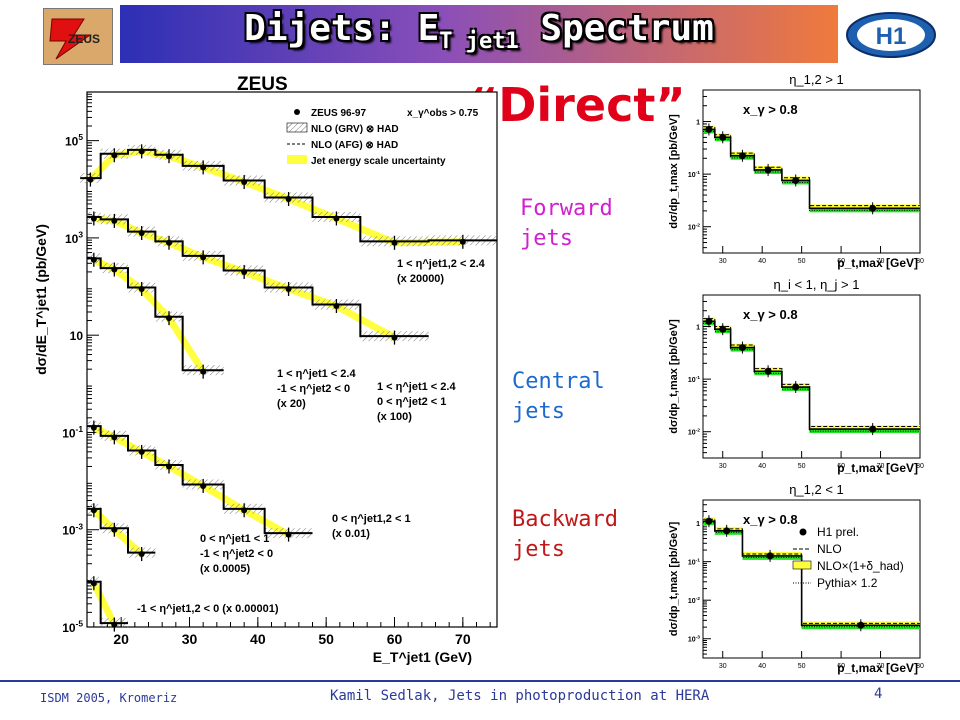  Describe the element at coordinates (378, 161) in the screenshot. I see `zeus-legend-entry-band: Jet energy scale uncertainty` at that location.